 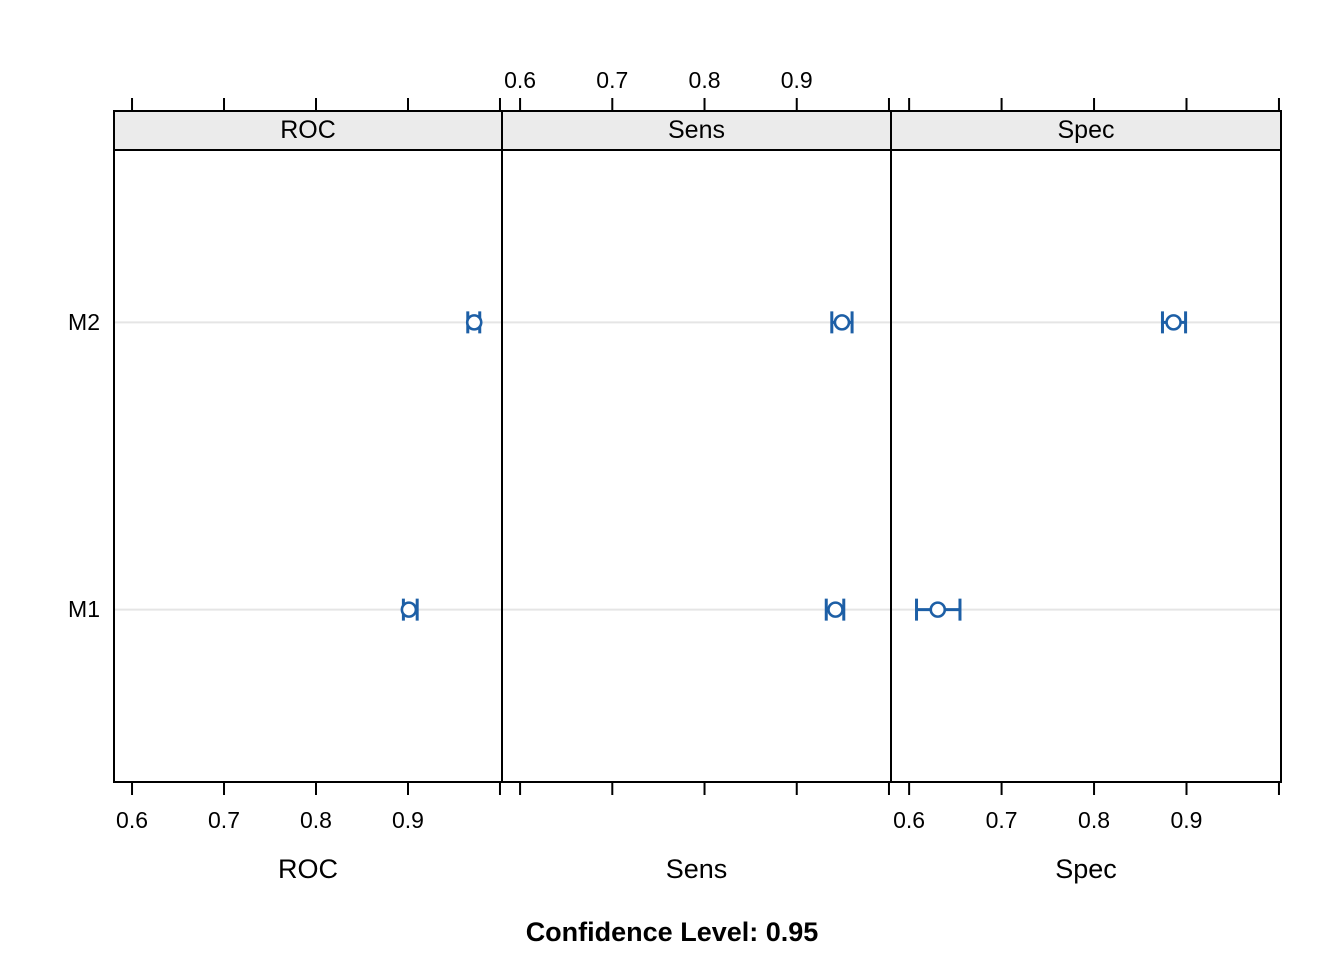 What do you see at coordinates (308, 868) in the screenshot?
I see `x-axis-title-roc: ROC` at bounding box center [308, 868].